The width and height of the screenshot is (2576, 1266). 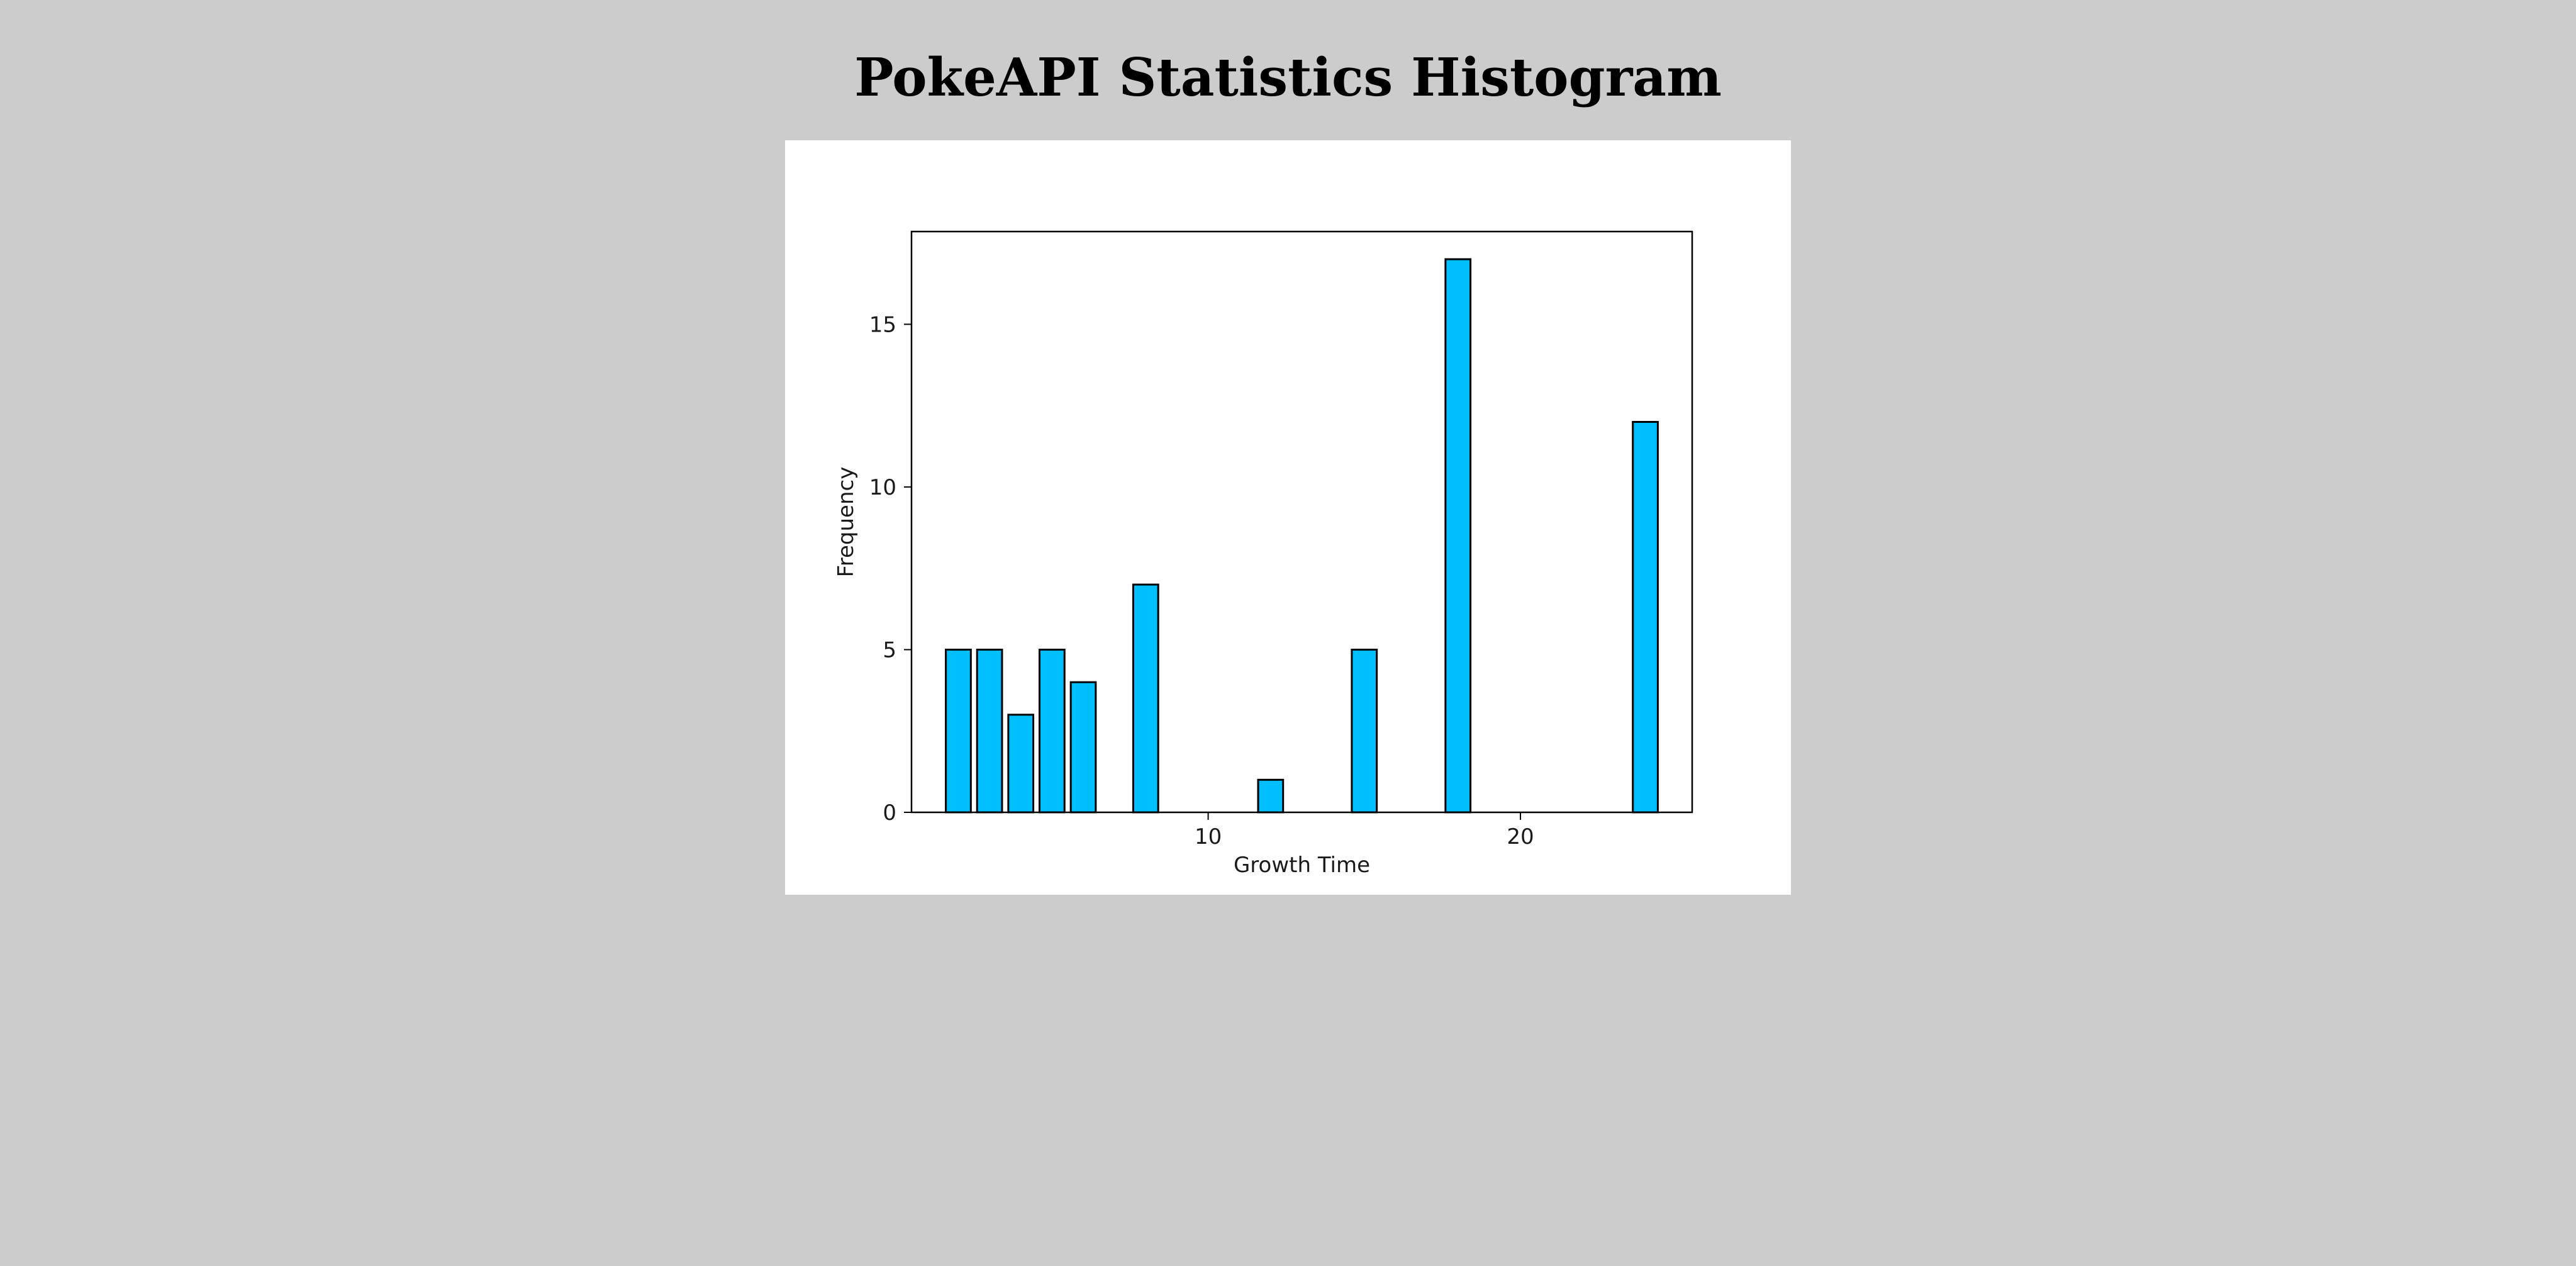 What do you see at coordinates (1302, 536) in the screenshot?
I see `bars-layer` at bounding box center [1302, 536].